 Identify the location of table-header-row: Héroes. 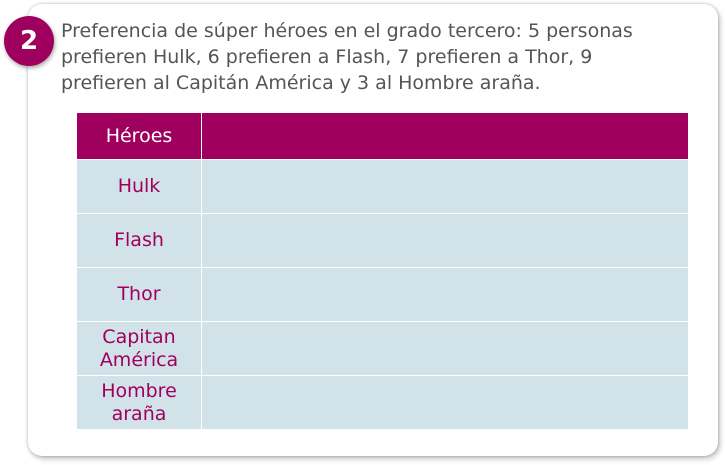
(382, 136).